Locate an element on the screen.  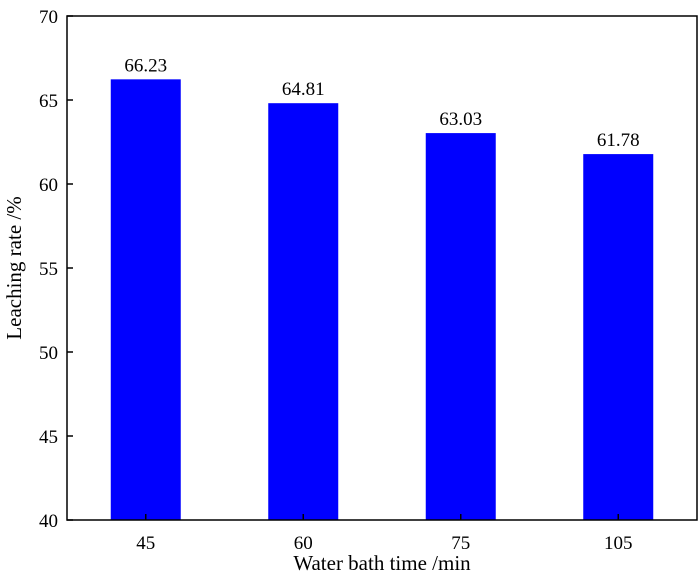
y-axis-title: Leaching rate /% is located at coordinates (14, 267).